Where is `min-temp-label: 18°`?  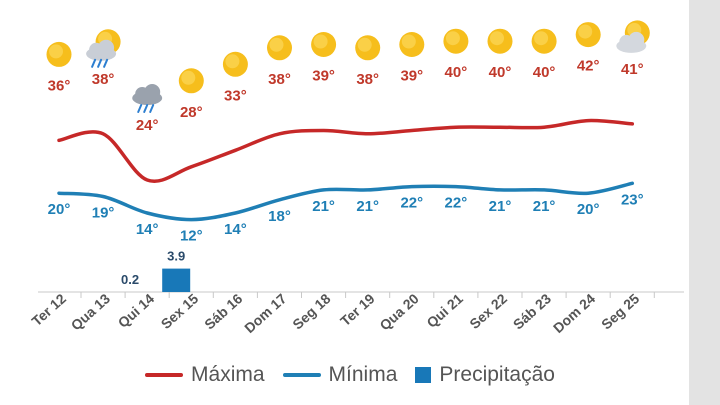
min-temp-label: 18° is located at coordinates (279, 216).